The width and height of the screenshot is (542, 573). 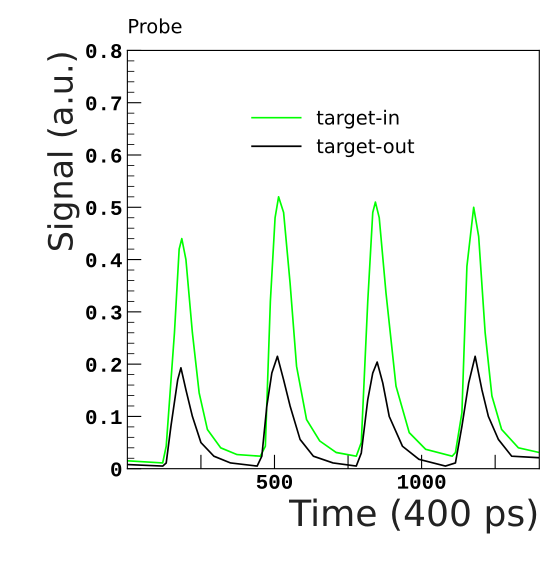 I want to click on legend-label: target-out, so click(x=365, y=148).